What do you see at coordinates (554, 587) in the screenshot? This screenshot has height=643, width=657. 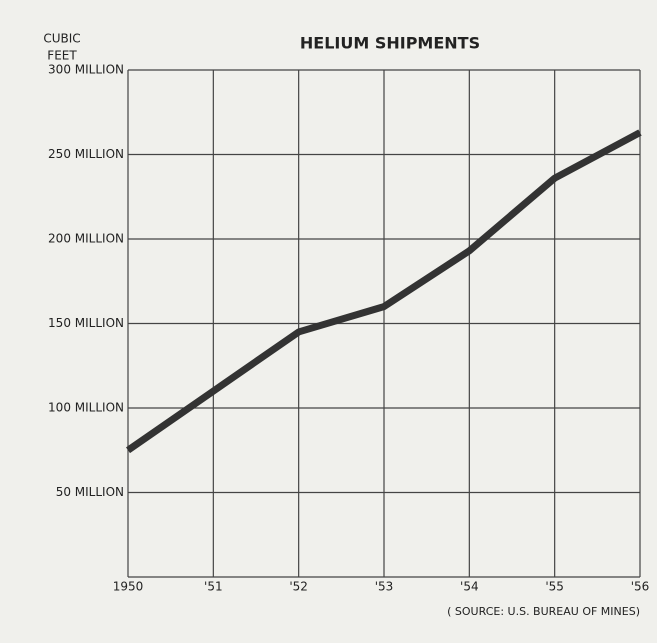 I see `x-tick-label: '55` at bounding box center [554, 587].